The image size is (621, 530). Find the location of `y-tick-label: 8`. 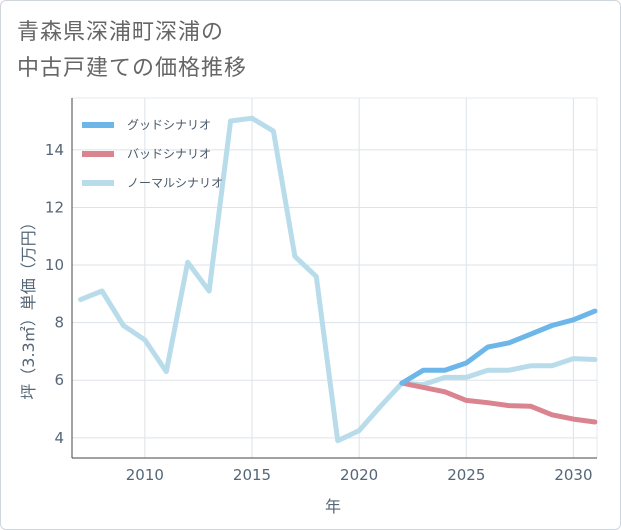

y-tick-label: 8 is located at coordinates (59, 323).